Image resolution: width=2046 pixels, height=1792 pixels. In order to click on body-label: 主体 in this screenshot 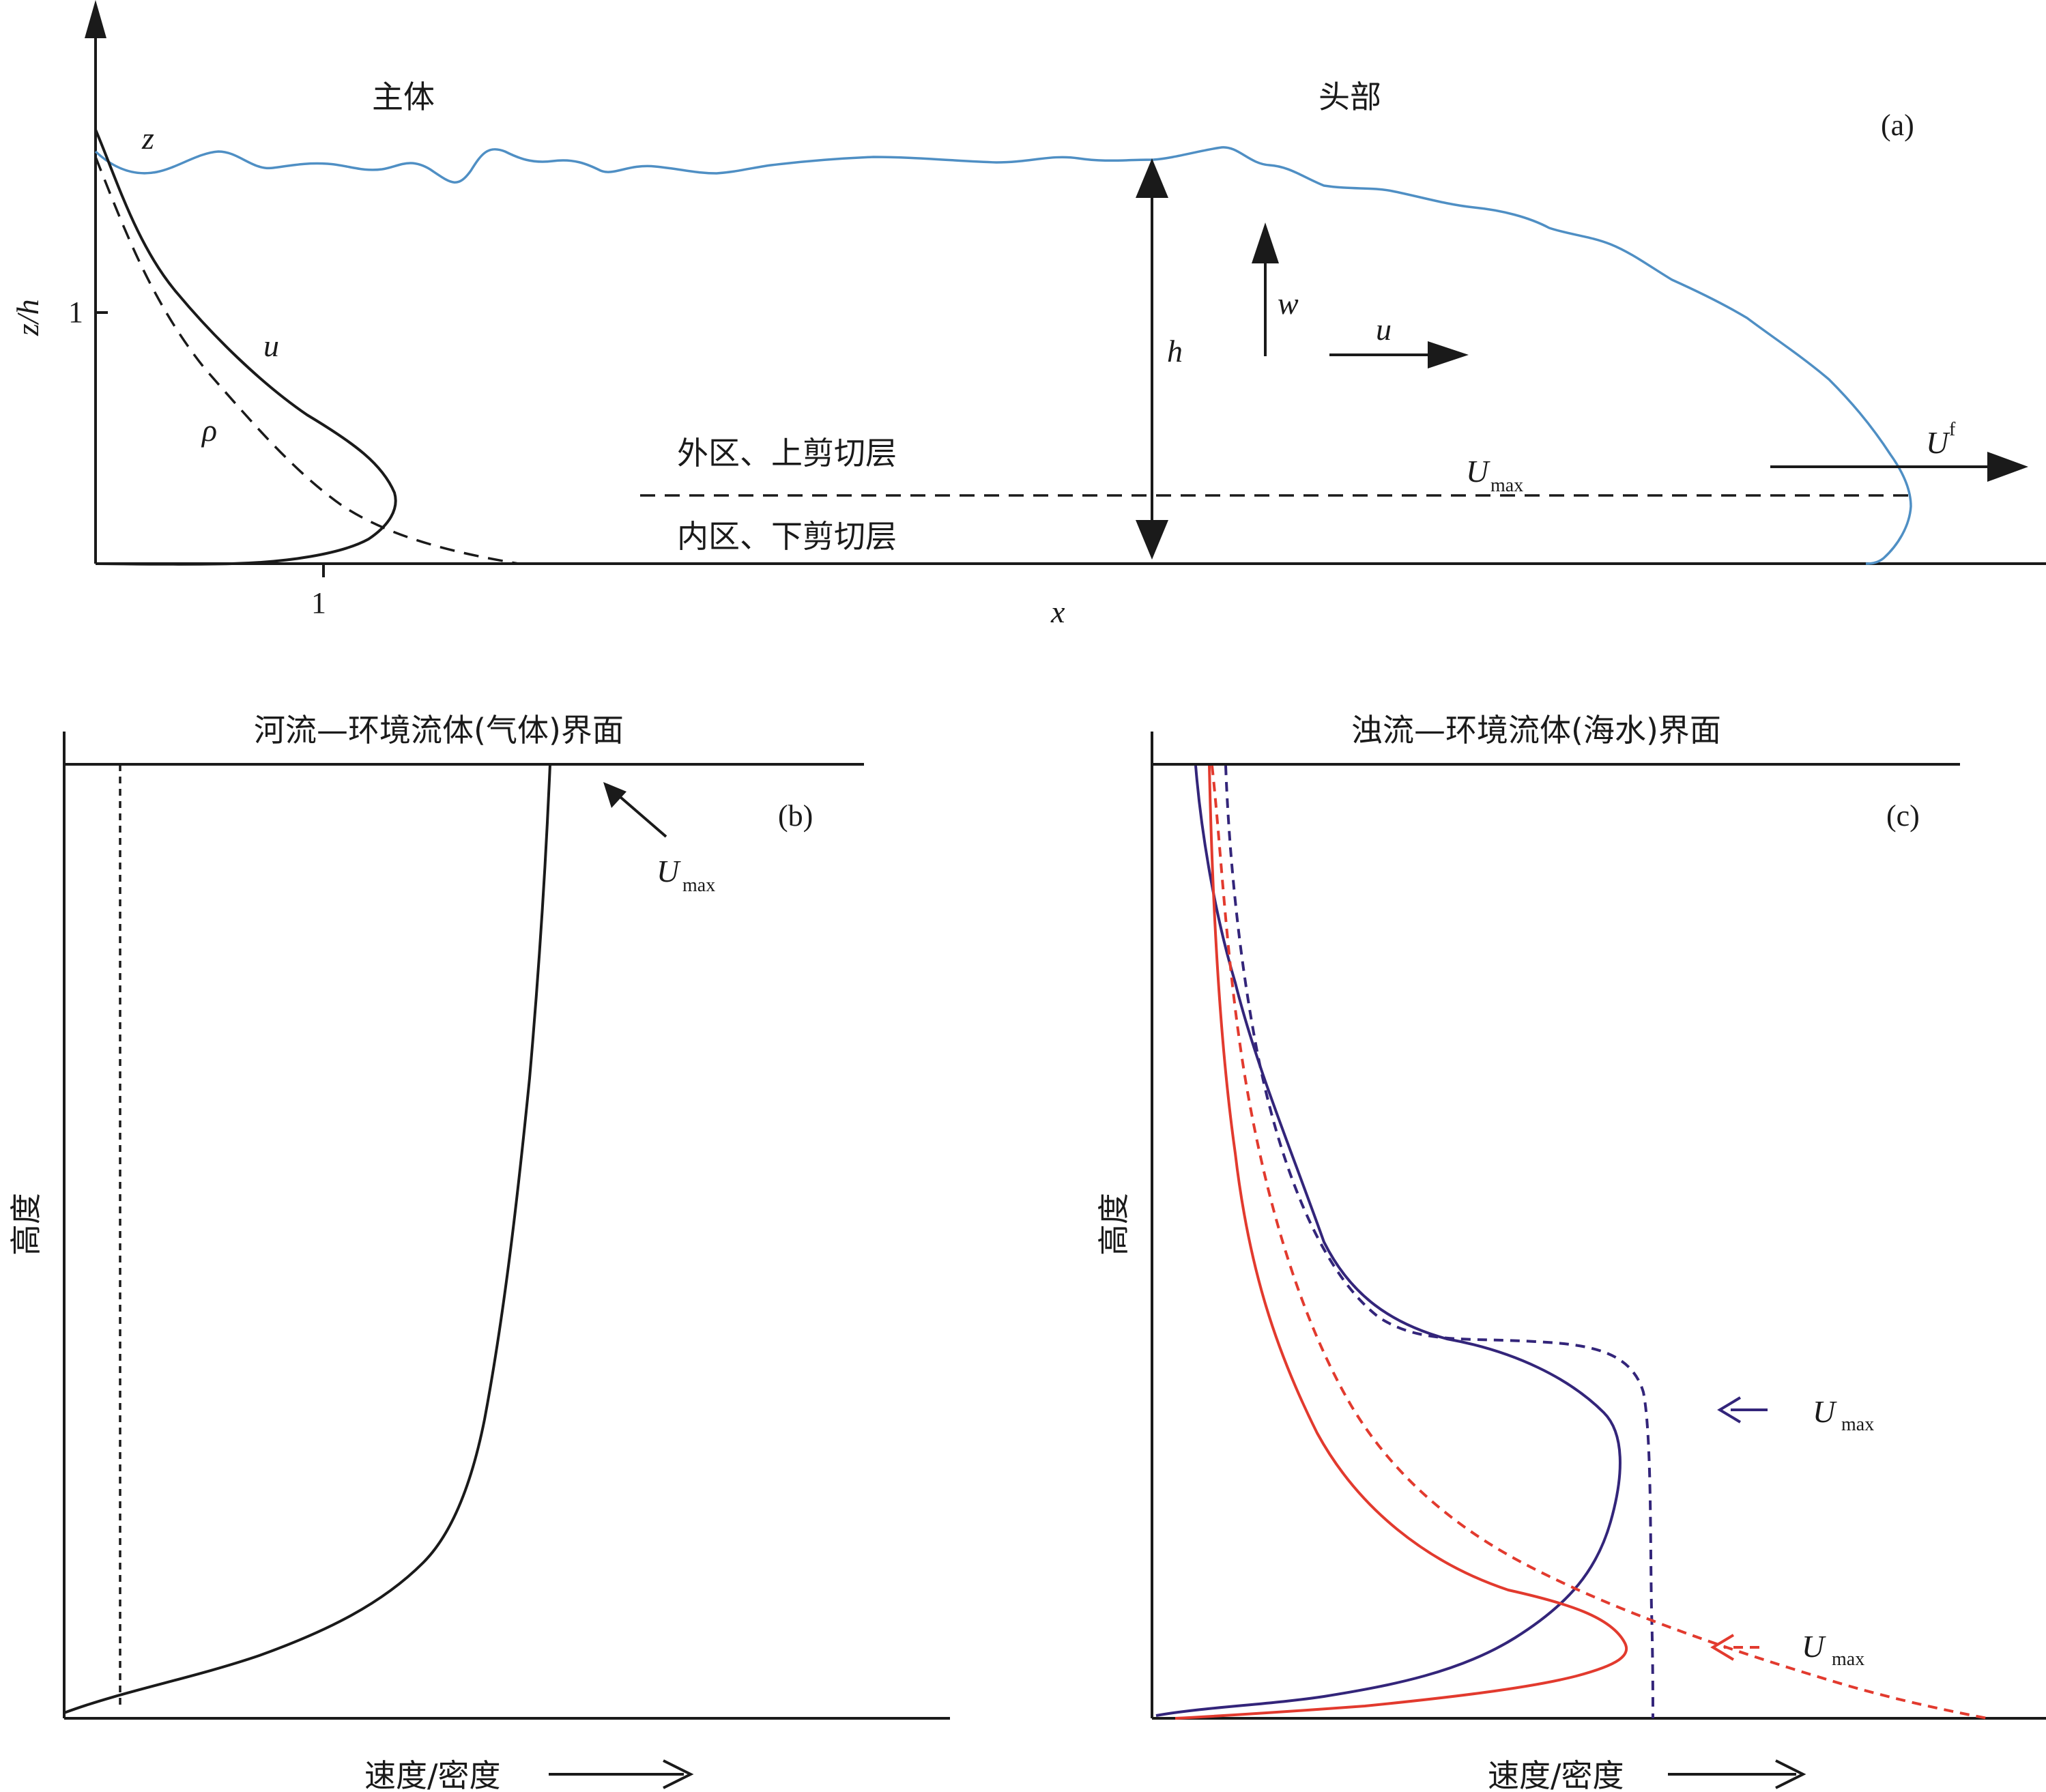, I will do `click(403, 96)`.